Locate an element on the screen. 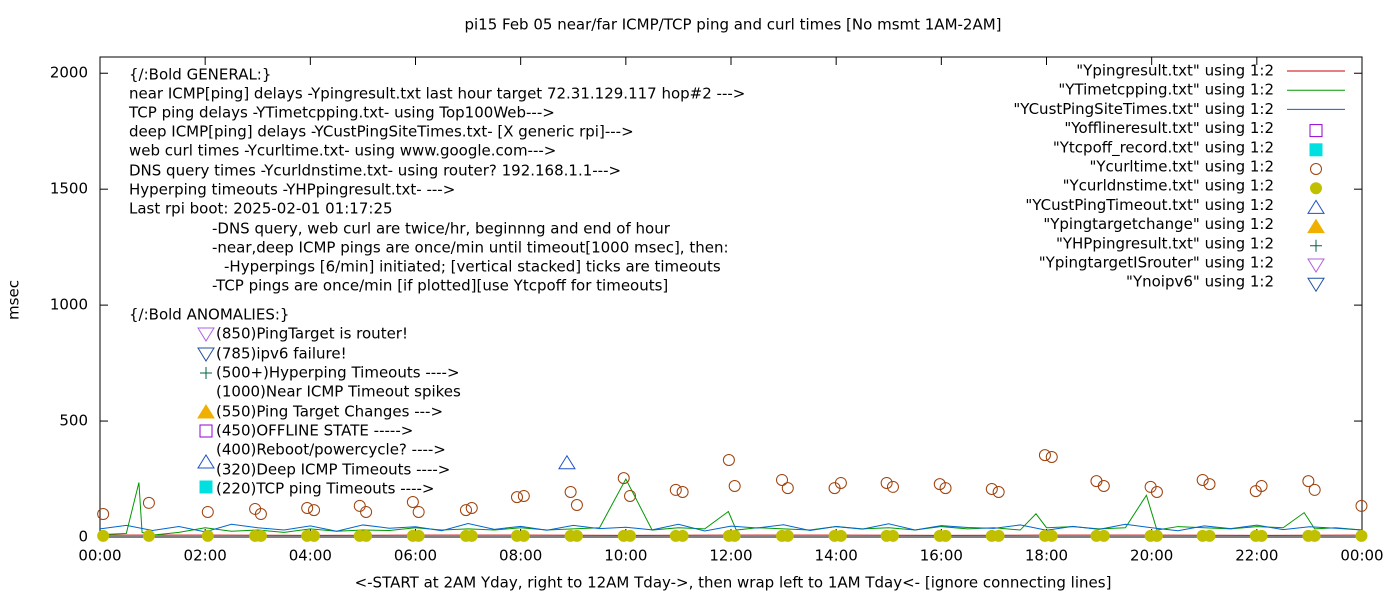 This screenshot has height=600, width=1400. annotation: {/:Bold ANOMALIES:} is located at coordinates (209, 315).